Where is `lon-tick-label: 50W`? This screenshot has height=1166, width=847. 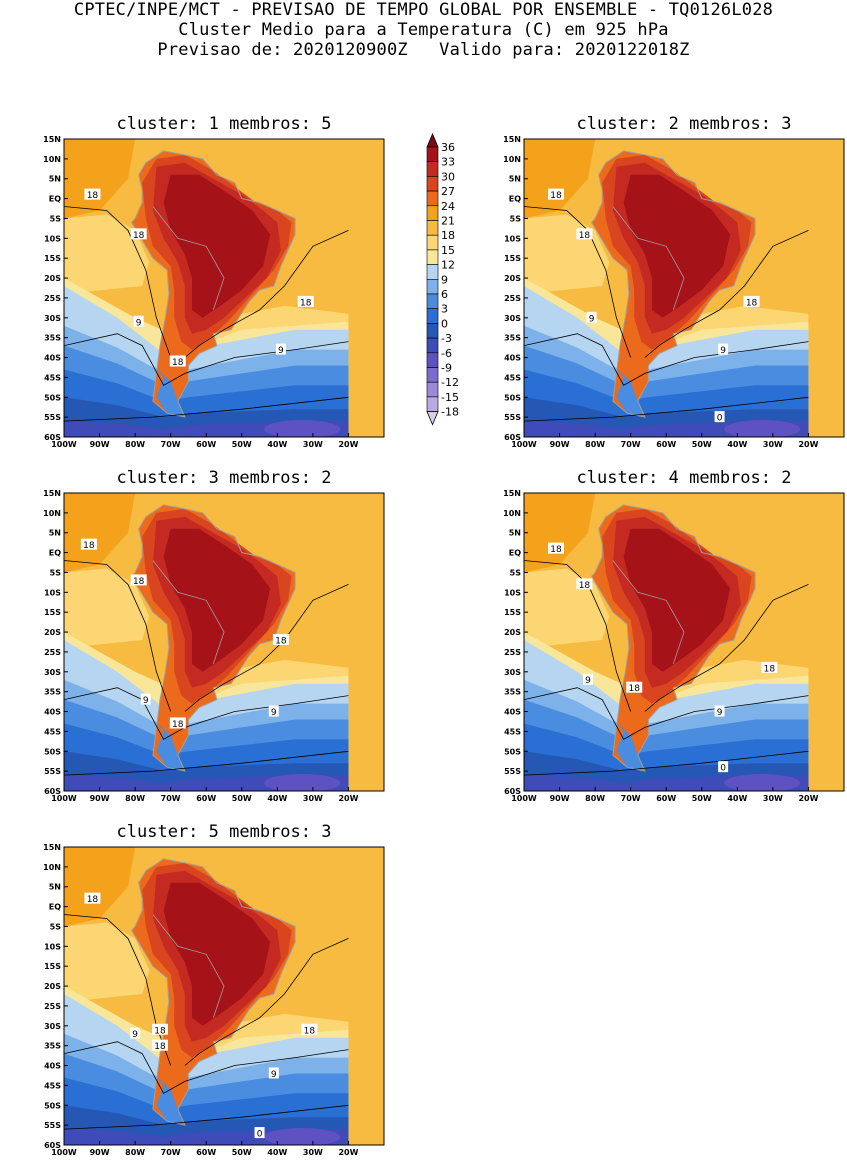
lon-tick-label: 50W is located at coordinates (242, 1152).